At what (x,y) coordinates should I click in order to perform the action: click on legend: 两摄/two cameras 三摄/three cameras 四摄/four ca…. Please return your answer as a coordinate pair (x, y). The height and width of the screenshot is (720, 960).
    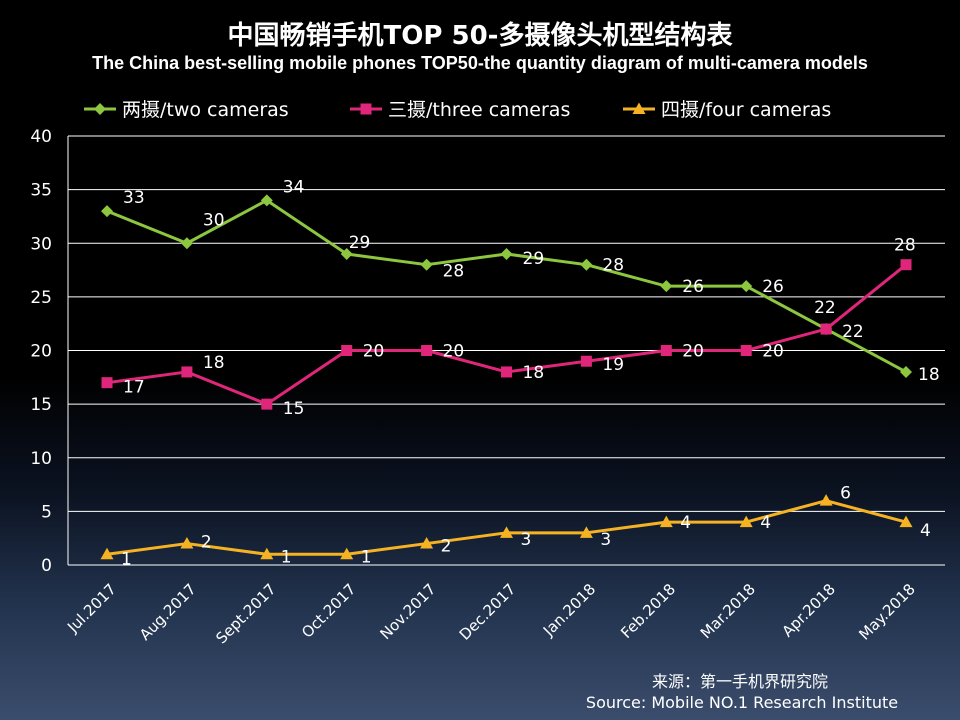
    Looking at the image, I should click on (457, 110).